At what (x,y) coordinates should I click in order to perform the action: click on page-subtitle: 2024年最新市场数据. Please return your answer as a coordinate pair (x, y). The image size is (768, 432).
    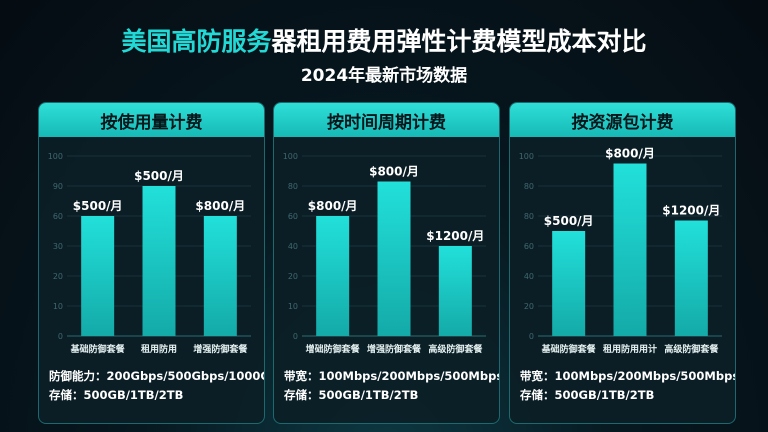
    Looking at the image, I should click on (384, 76).